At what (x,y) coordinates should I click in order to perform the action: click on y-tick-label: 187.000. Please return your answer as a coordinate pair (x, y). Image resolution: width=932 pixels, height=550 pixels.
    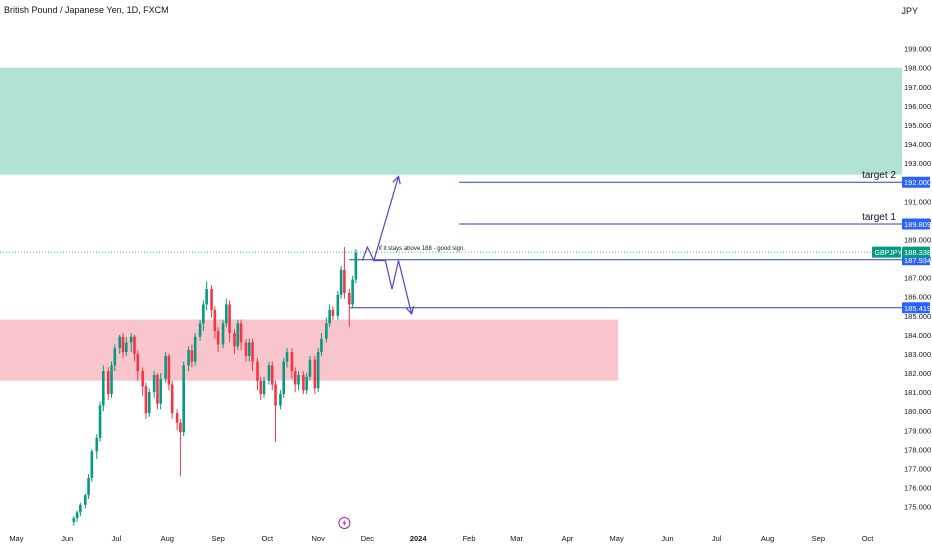
    Looking at the image, I should click on (917, 278).